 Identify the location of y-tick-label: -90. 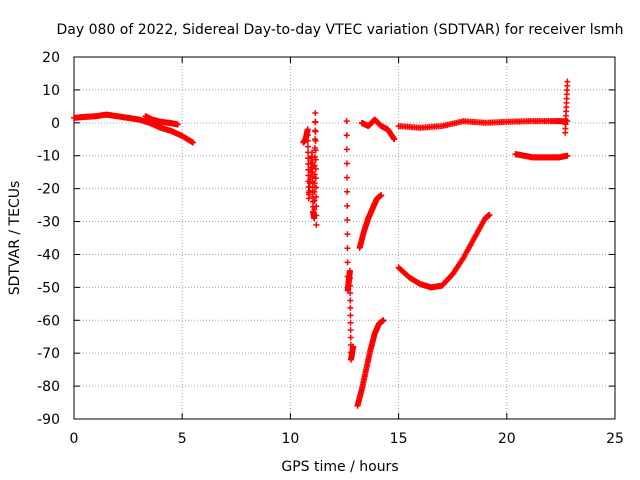
(48, 420).